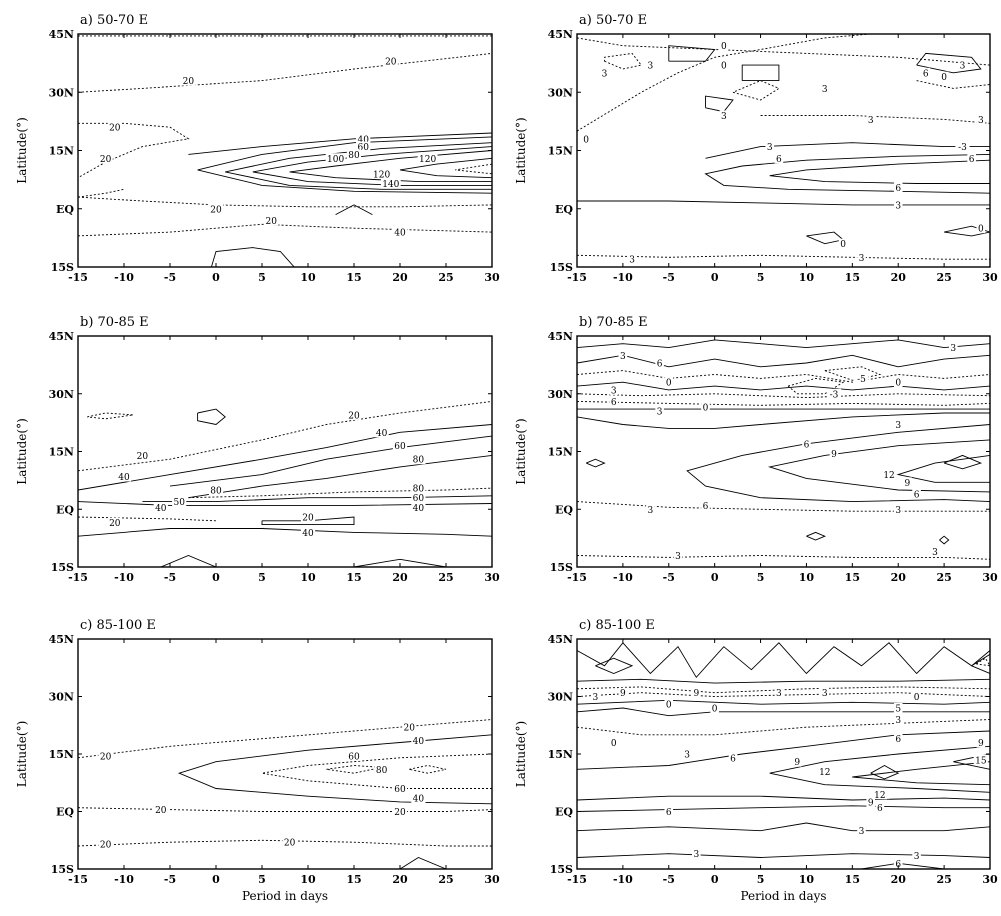 The height and width of the screenshot is (916, 1001). Describe the element at coordinates (354, 156) in the screenshot. I see `contour-label: 80` at that location.